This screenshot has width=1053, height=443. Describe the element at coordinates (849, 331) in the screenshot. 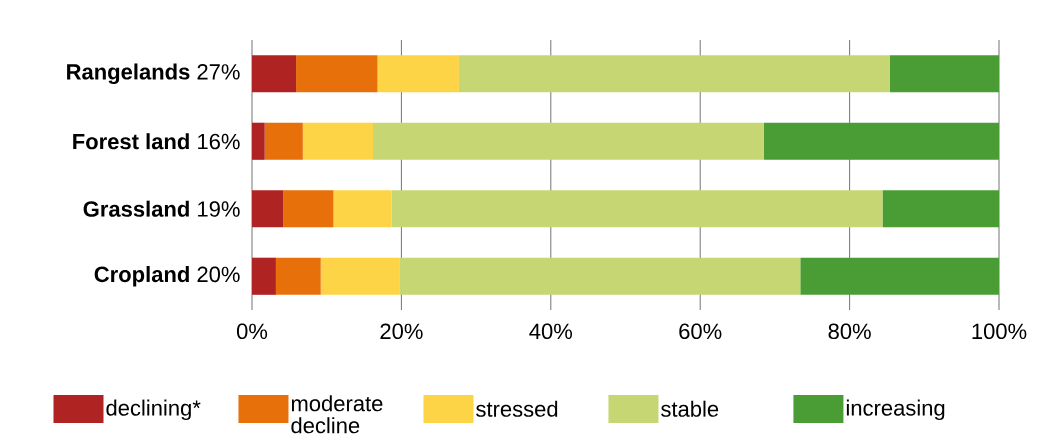

I see `x-tick-label: 80%` at that location.